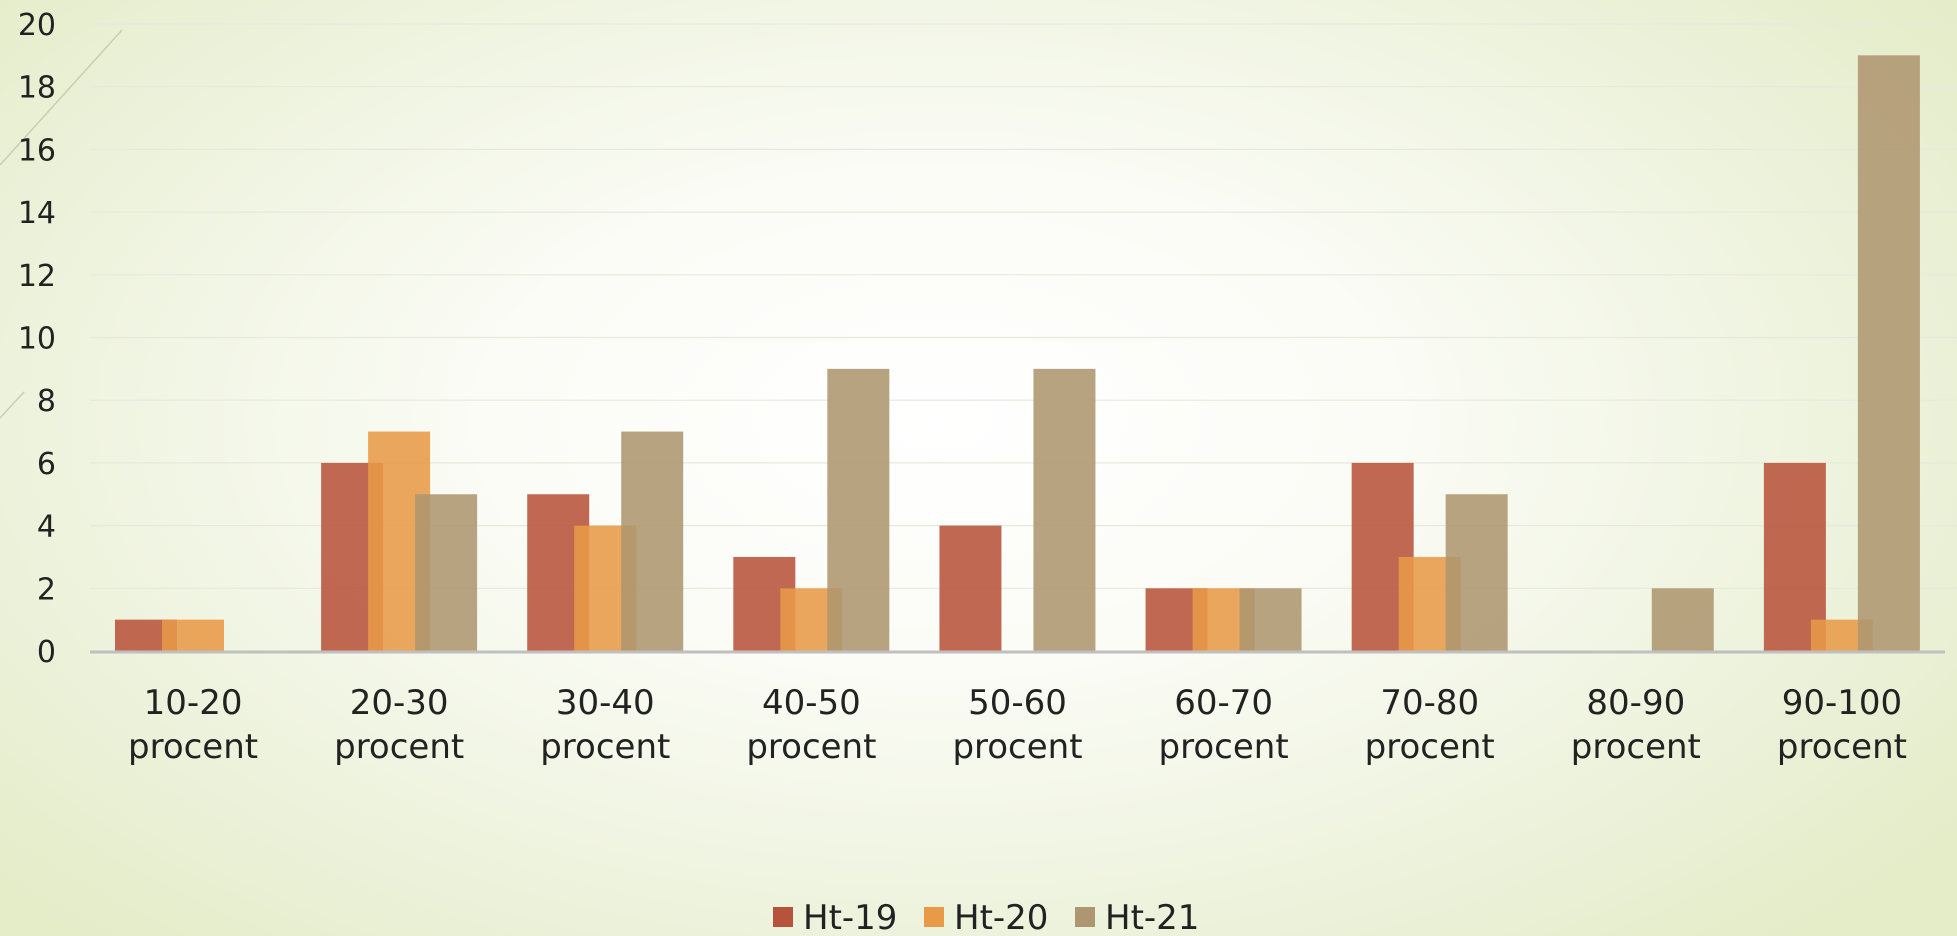 Image resolution: width=1957 pixels, height=936 pixels. What do you see at coordinates (1152, 917) in the screenshot?
I see `legend-label: Ht-21` at bounding box center [1152, 917].